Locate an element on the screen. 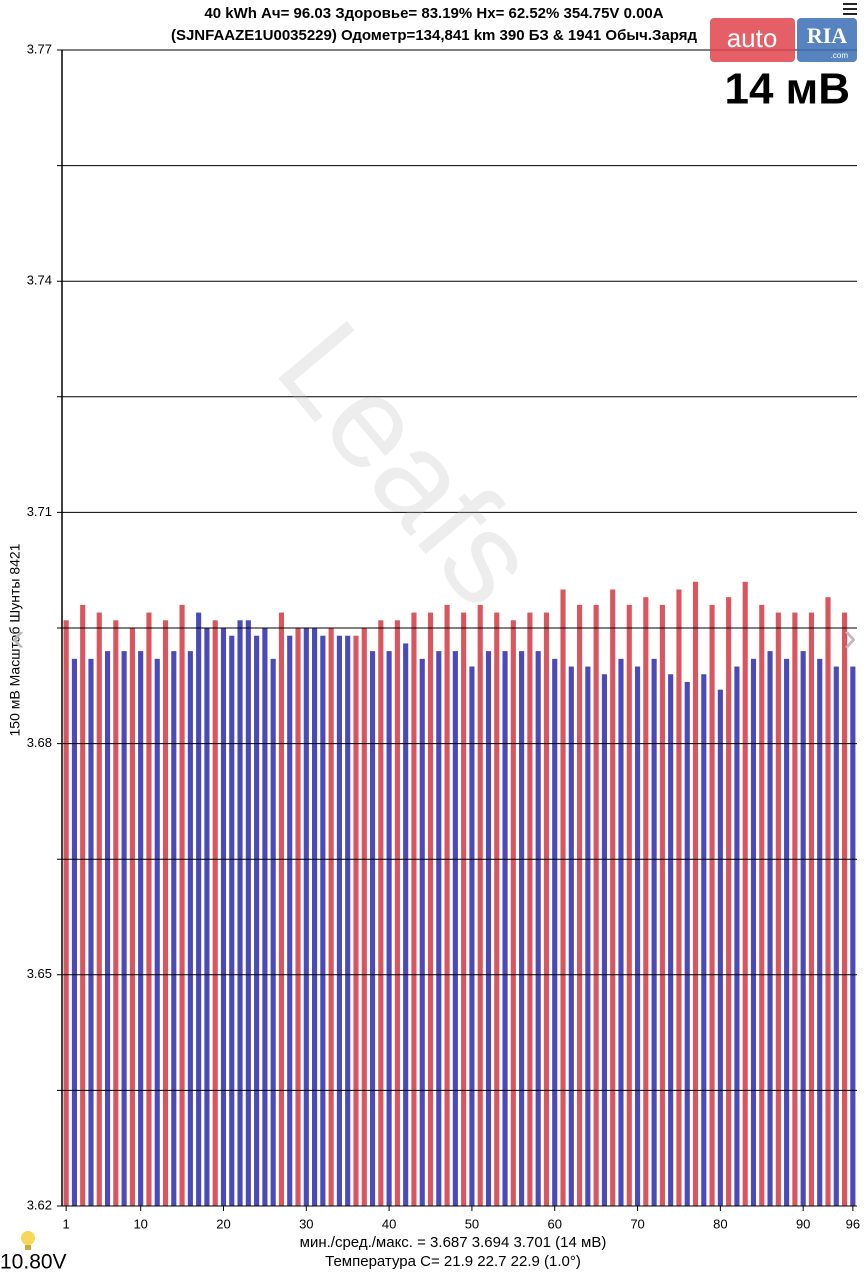 The height and width of the screenshot is (1280, 867). y-axis-label: 150 мВ Масштаб Шунты 8421 is located at coordinates (15, 639).